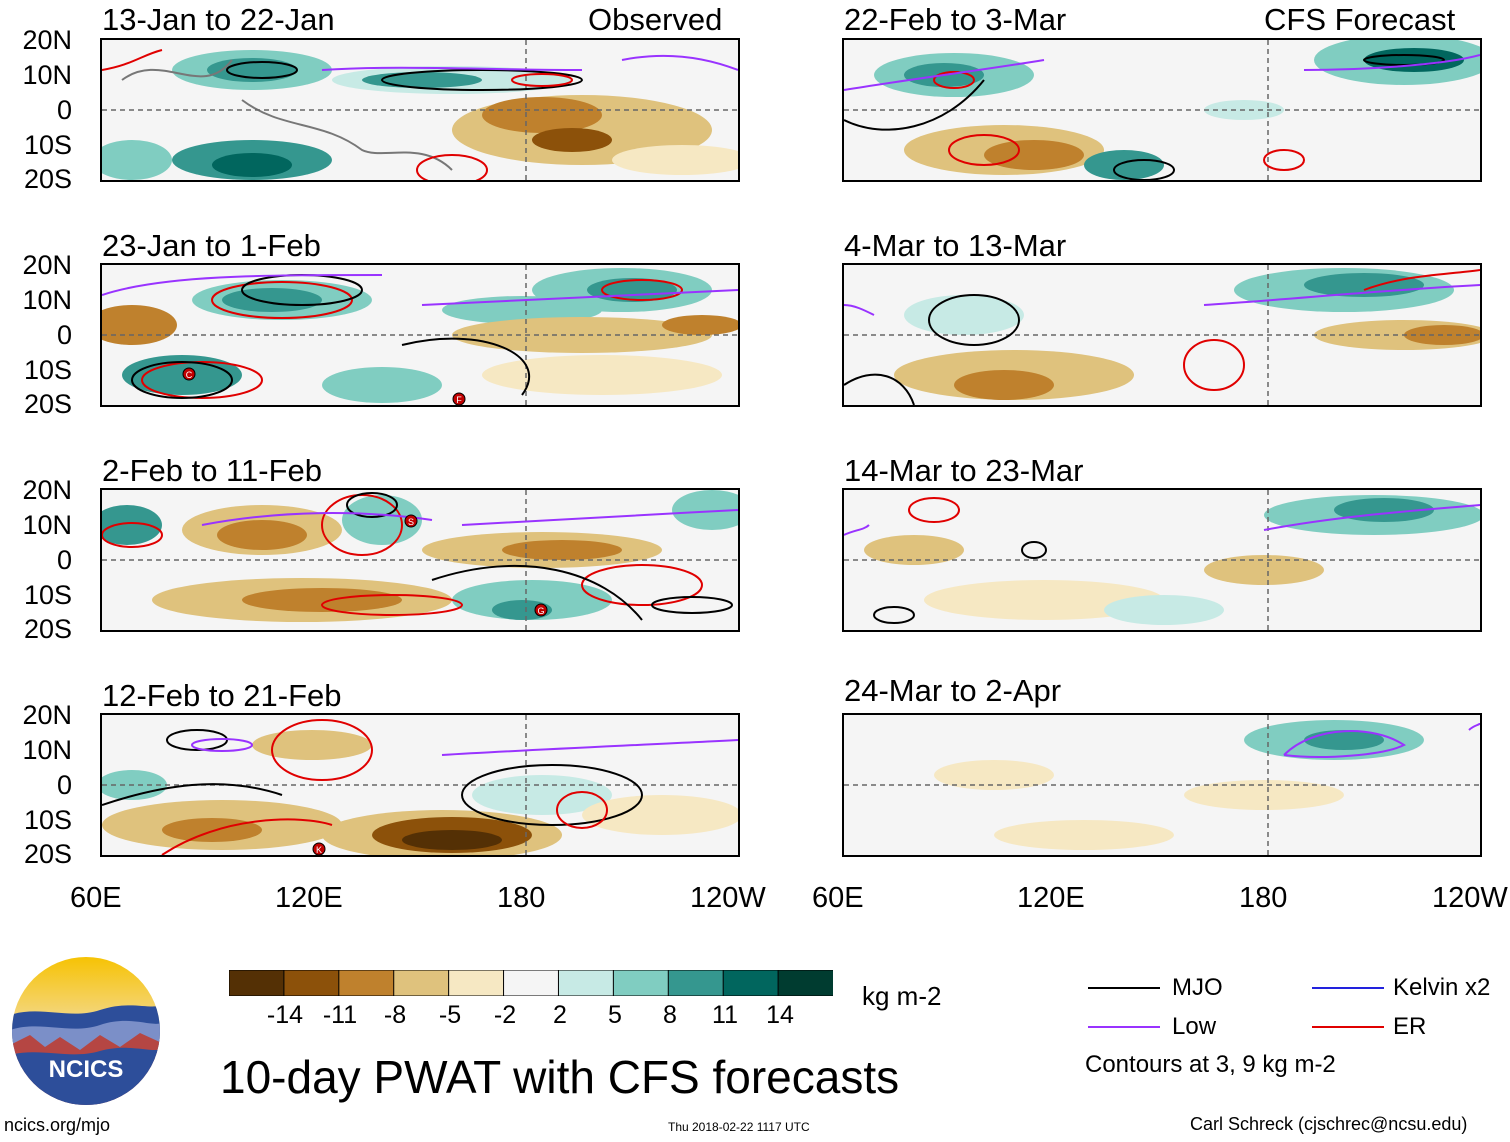 The image size is (1510, 1142). Describe the element at coordinates (285, 1015) in the screenshot. I see `colorbar-tick: -14` at that location.